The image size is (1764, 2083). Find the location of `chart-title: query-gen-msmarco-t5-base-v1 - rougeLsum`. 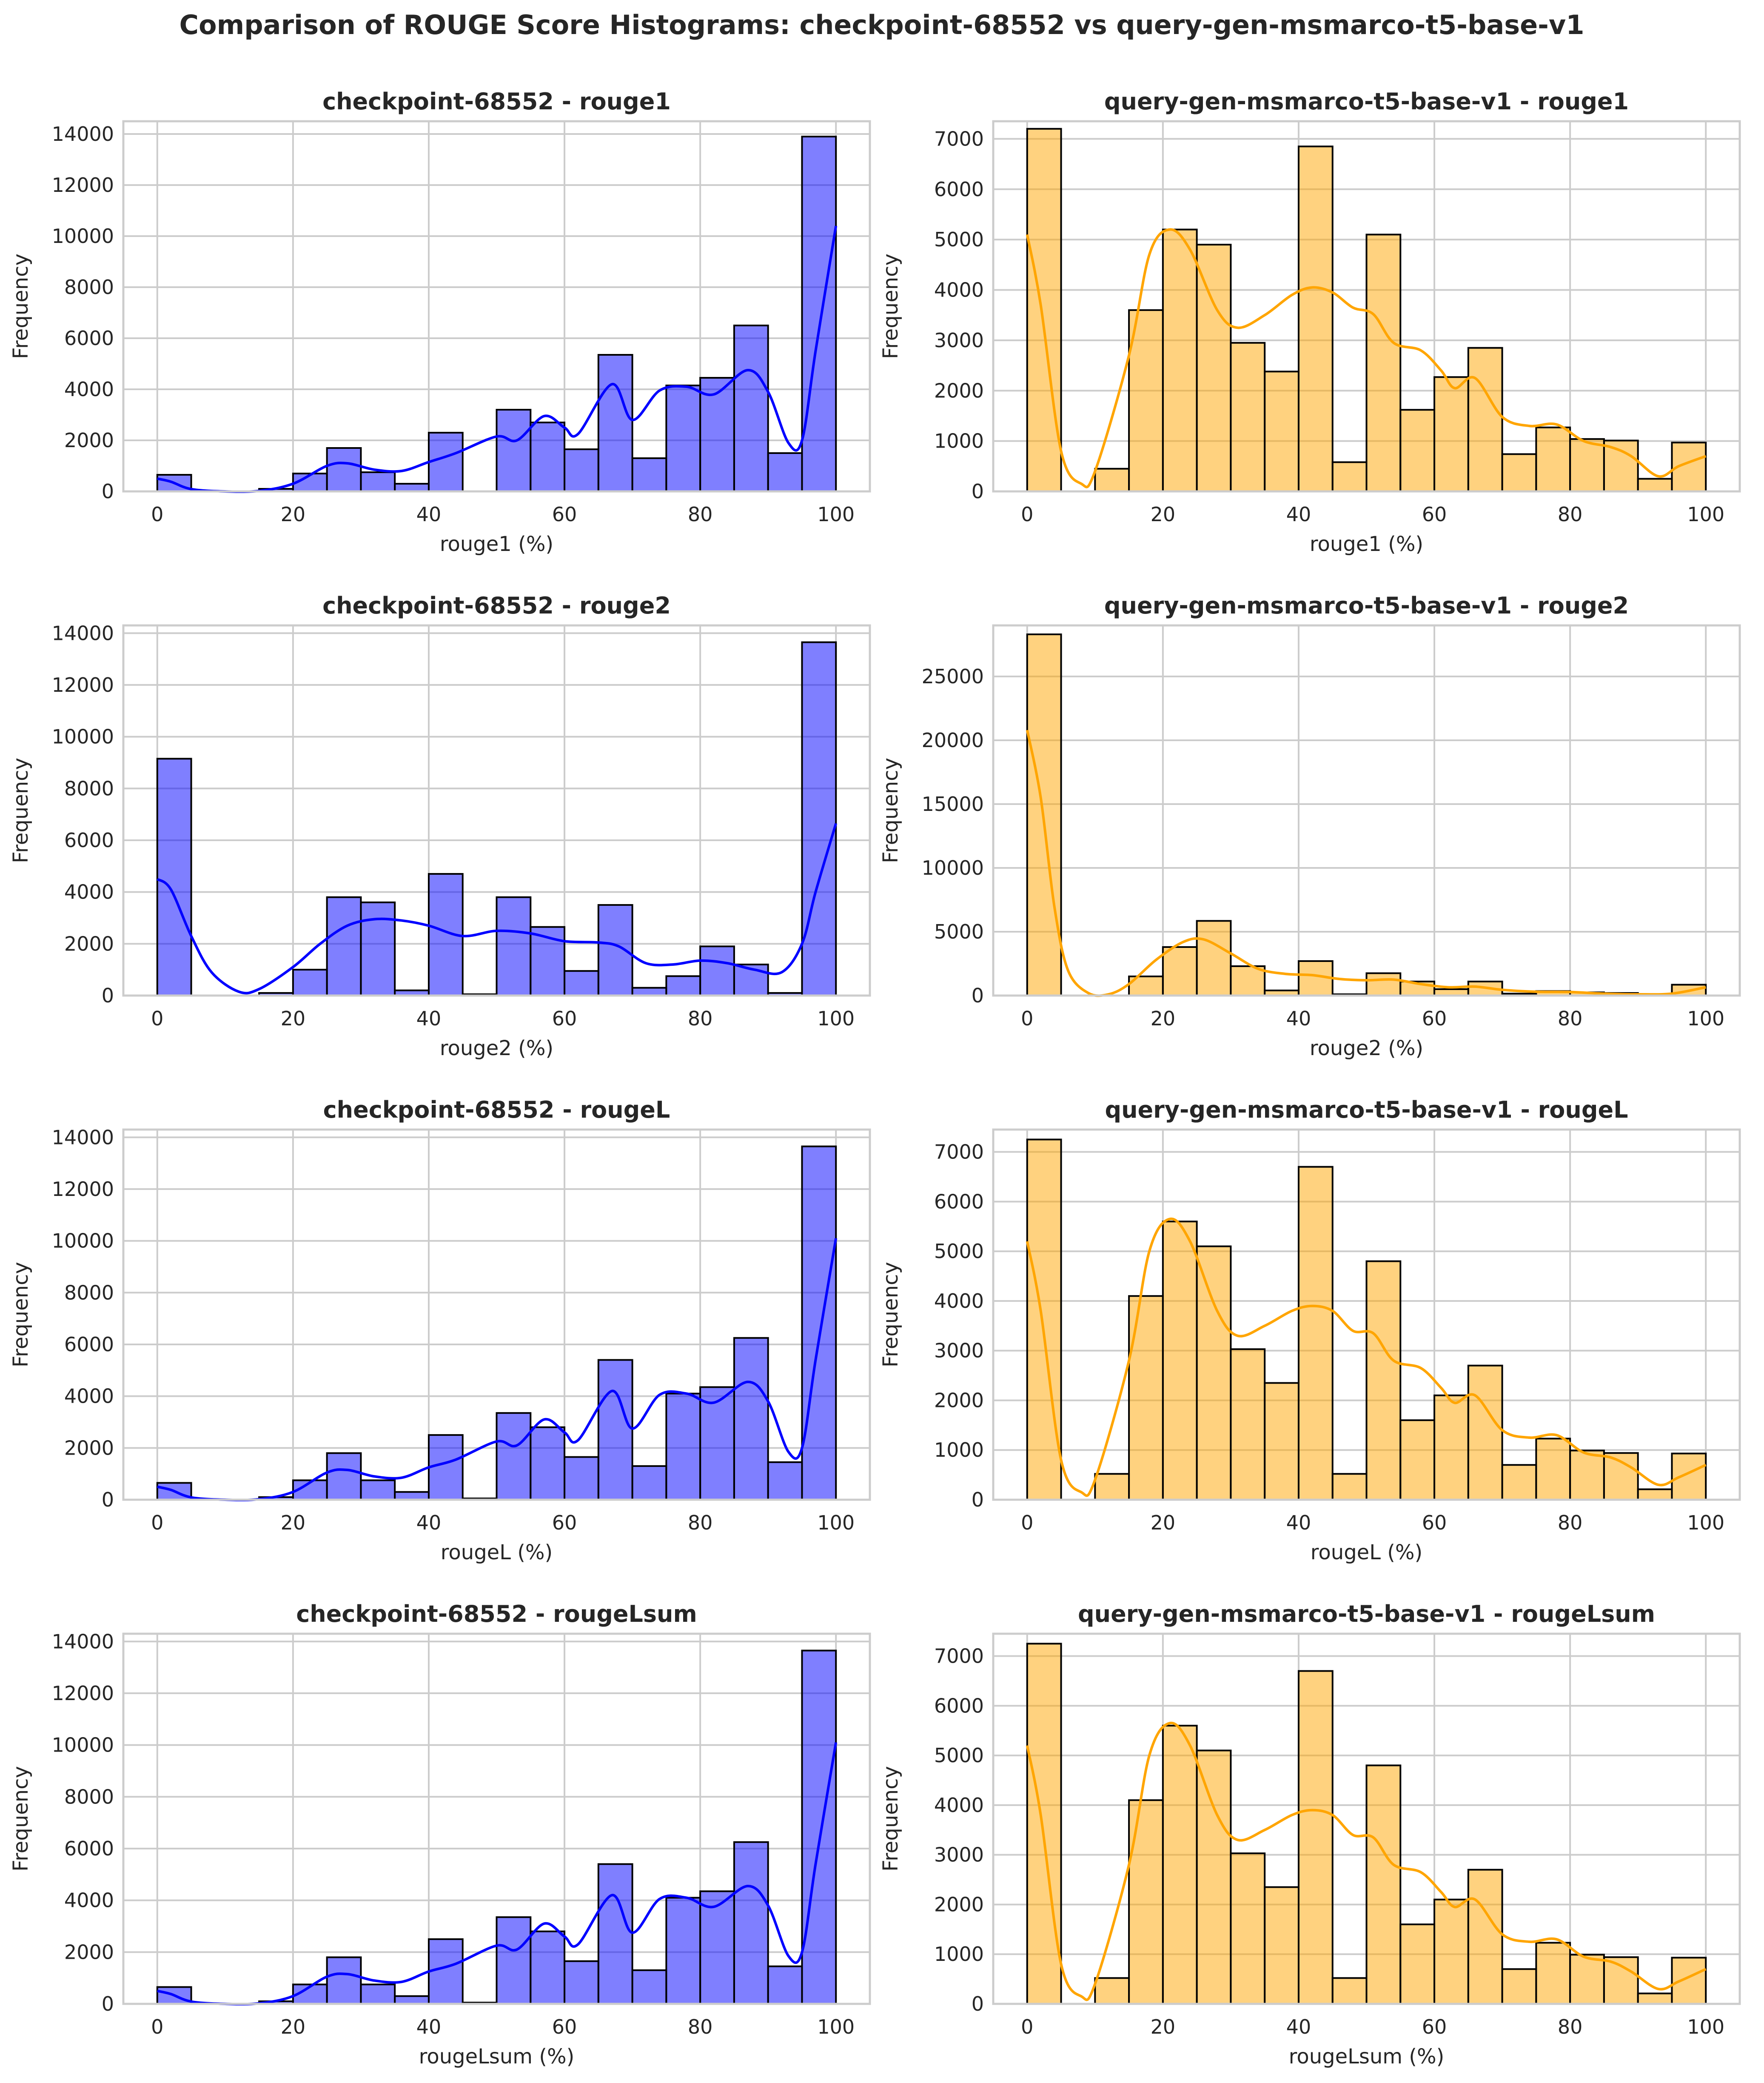

chart-title: query-gen-msmarco-t5-base-v1 - rougeLsum is located at coordinates (1367, 1614).